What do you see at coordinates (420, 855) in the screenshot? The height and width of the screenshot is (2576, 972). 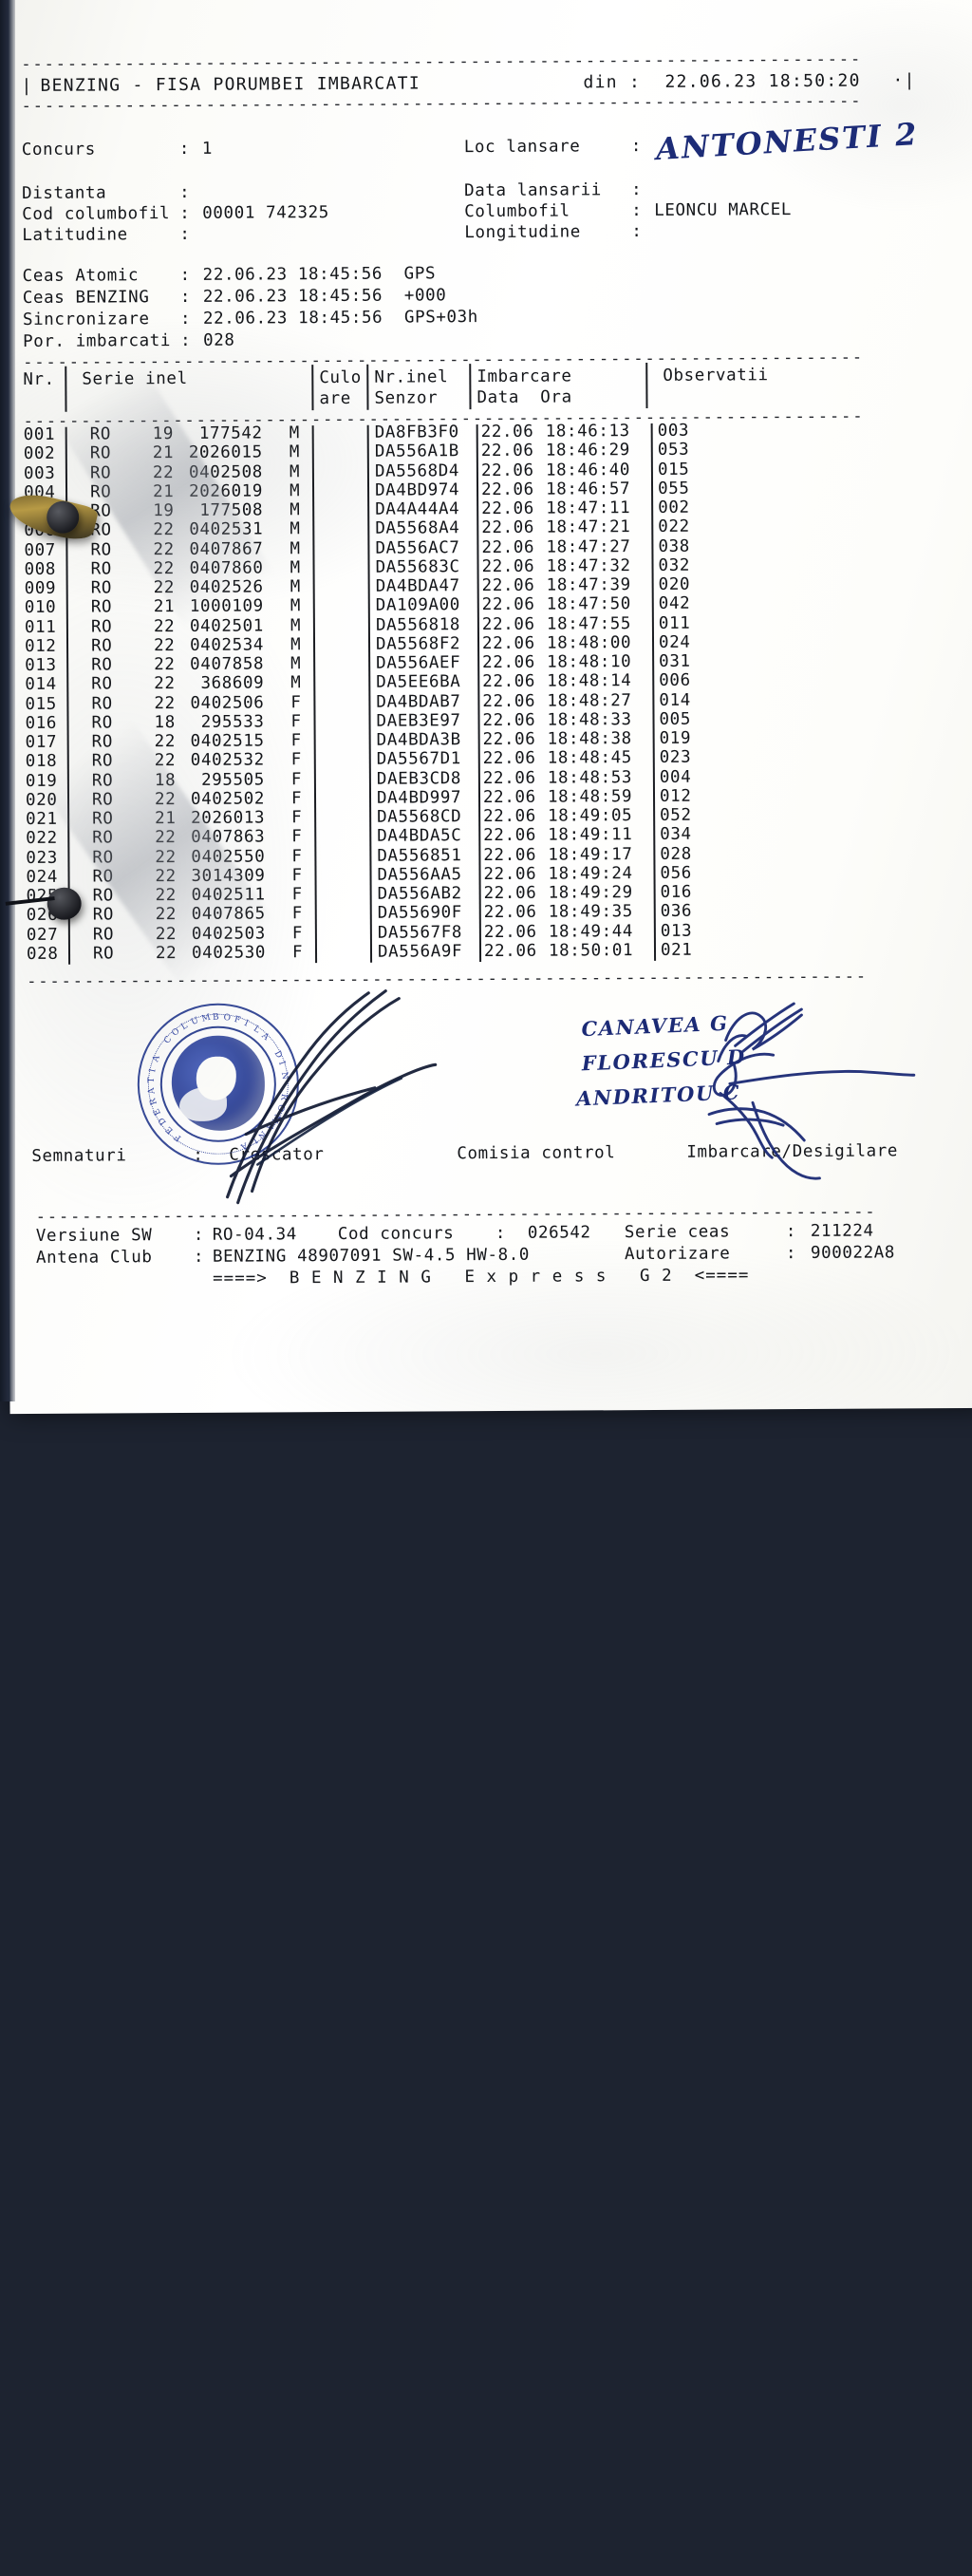 I see `table-cell-senzor: DA556851` at bounding box center [420, 855].